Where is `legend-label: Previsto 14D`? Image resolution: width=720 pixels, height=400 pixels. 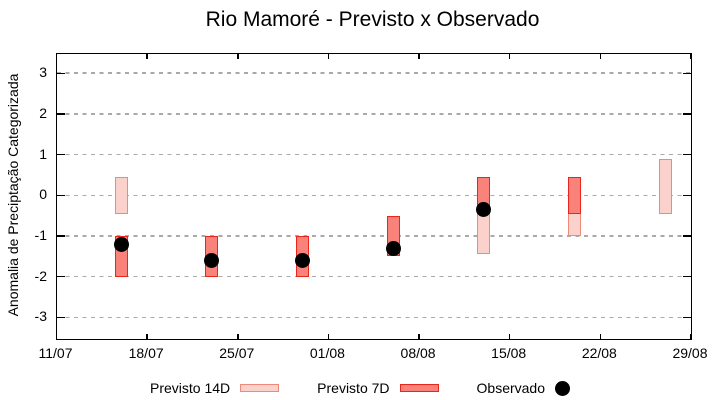
legend-label: Previsto 14D is located at coordinates (190, 388).